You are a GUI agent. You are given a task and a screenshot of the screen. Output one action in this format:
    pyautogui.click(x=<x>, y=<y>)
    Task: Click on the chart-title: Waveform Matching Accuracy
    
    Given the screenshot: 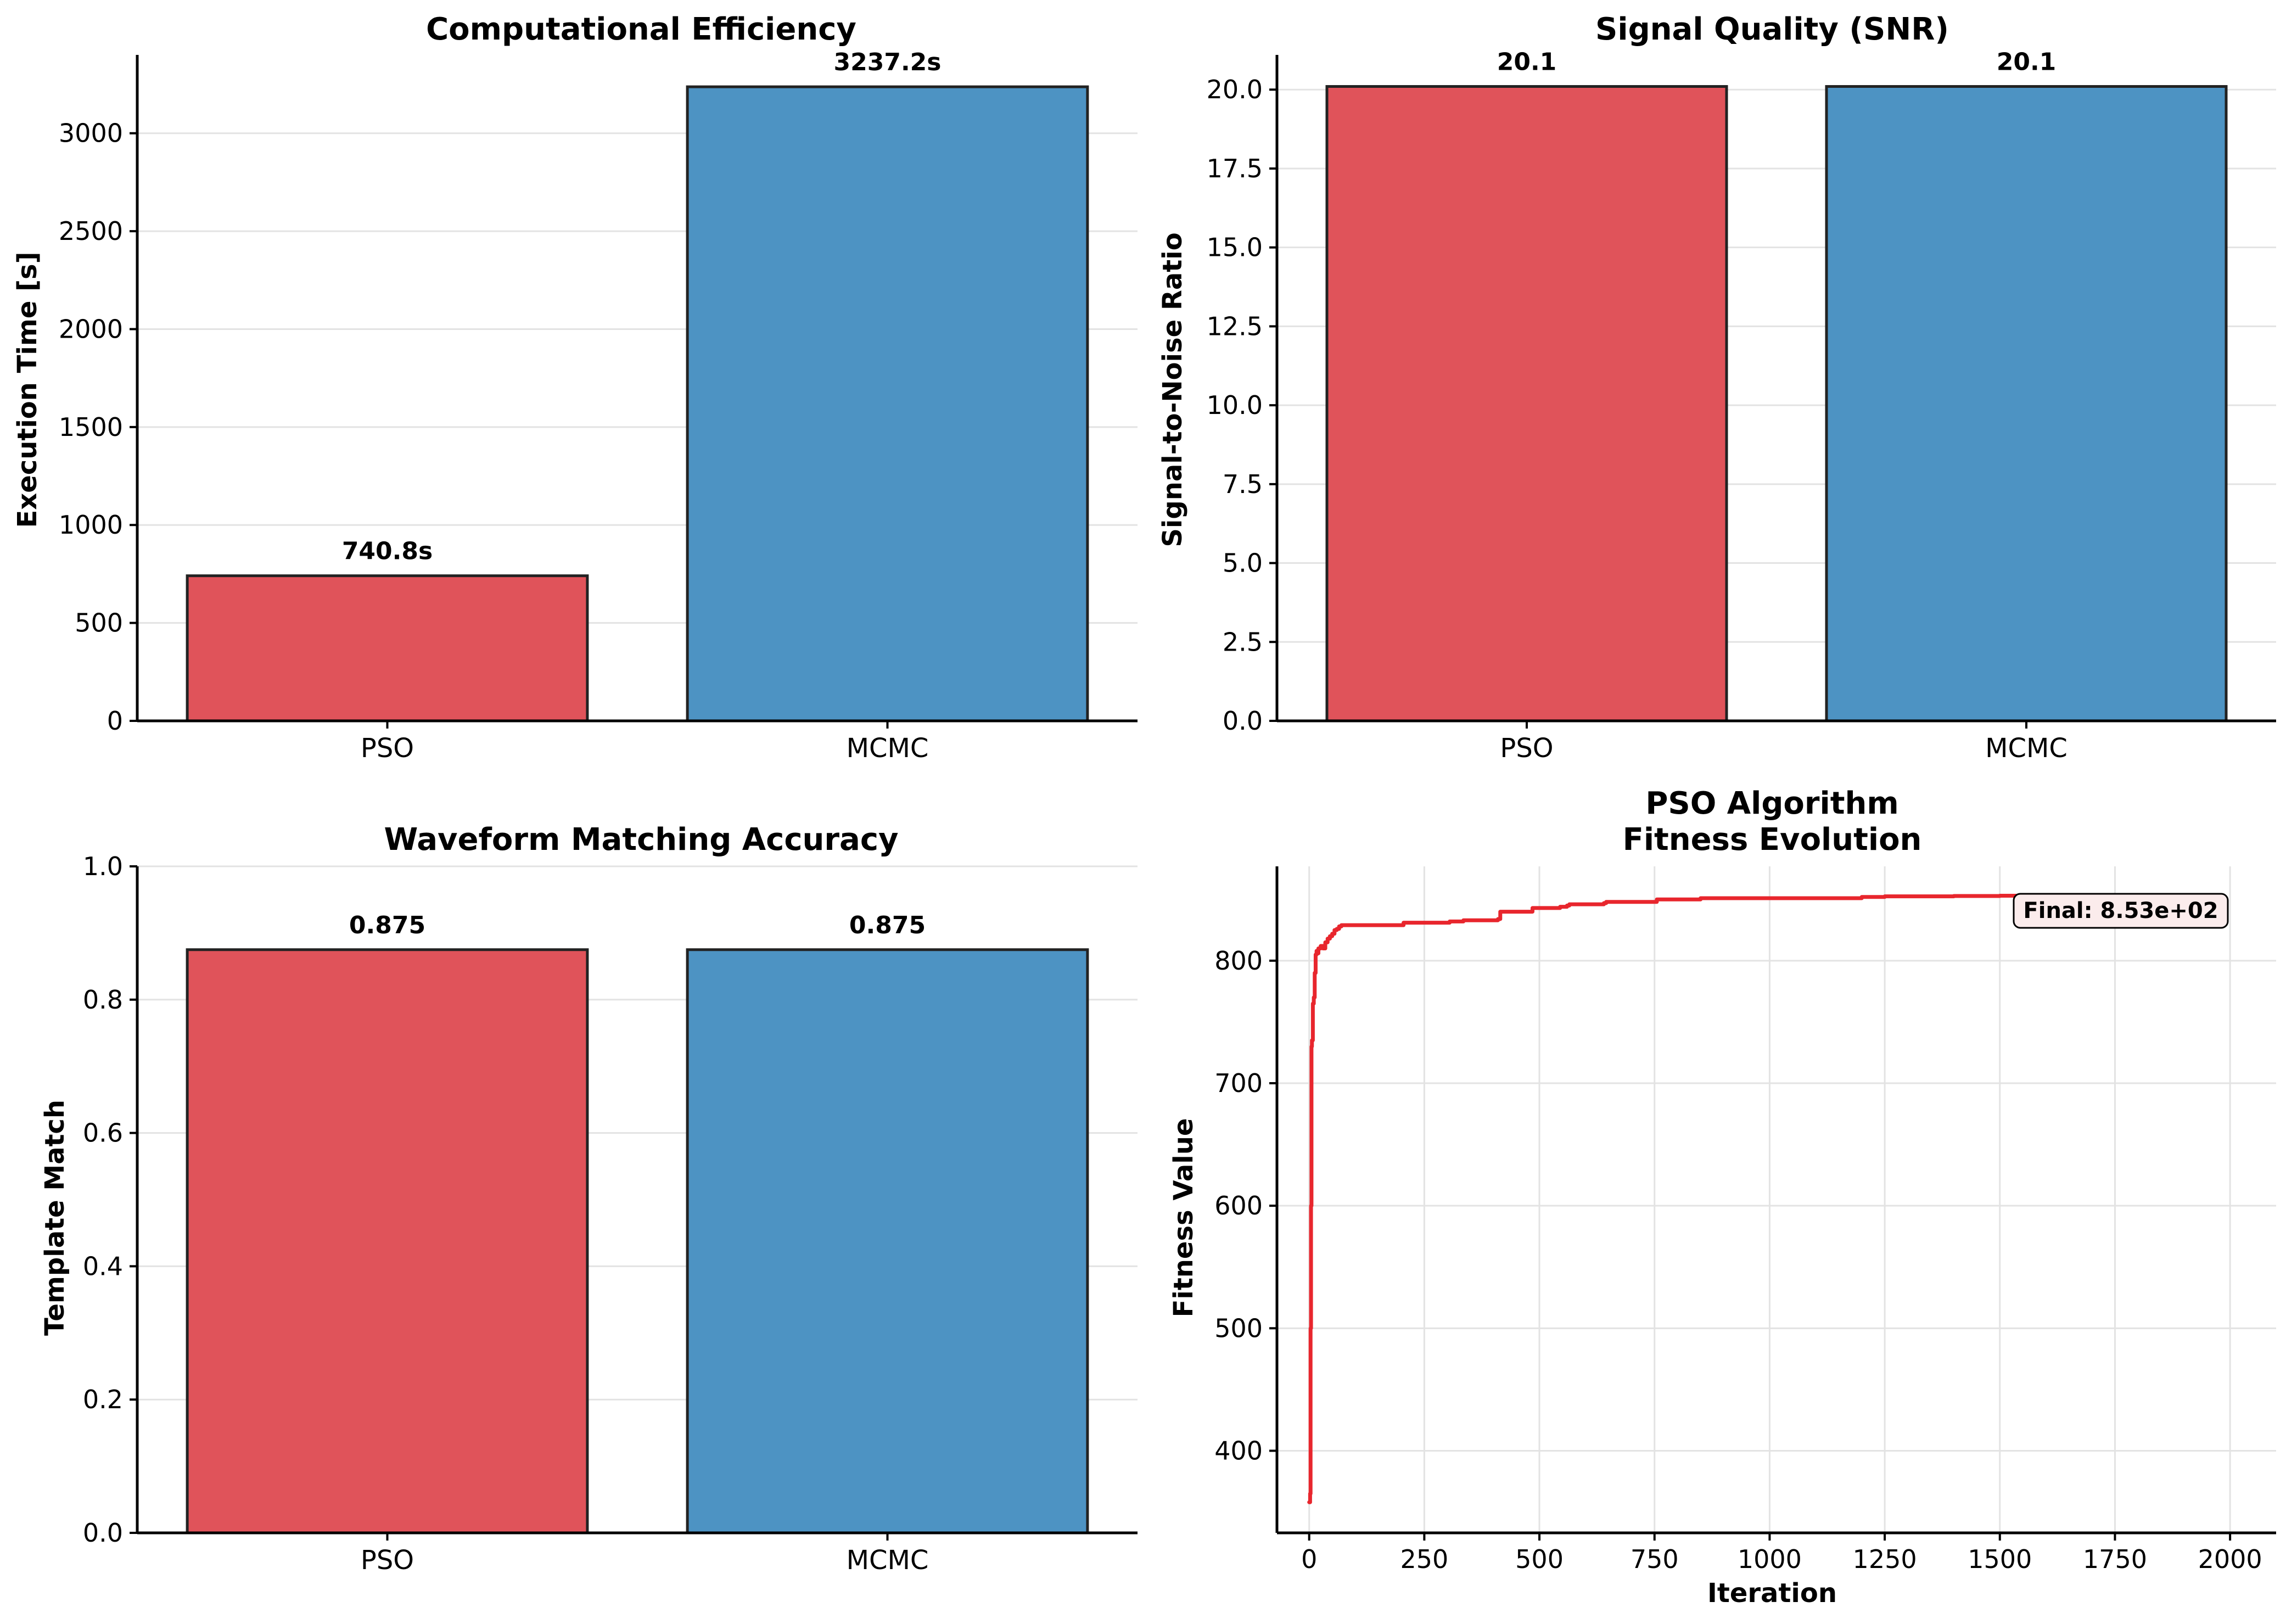 What is the action you would take?
    pyautogui.click(x=641, y=840)
    